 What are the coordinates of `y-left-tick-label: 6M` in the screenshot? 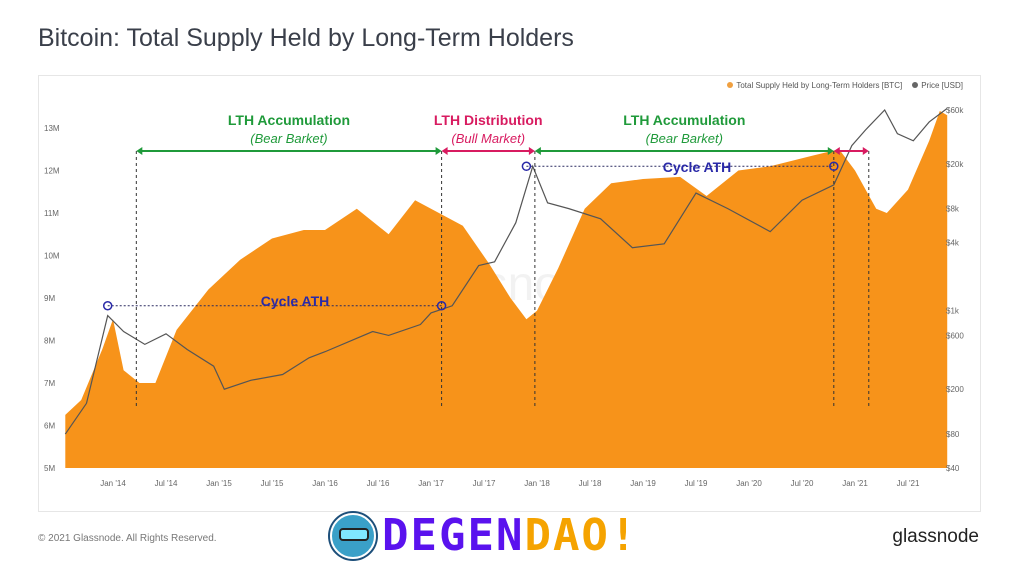 It's located at (49, 426).